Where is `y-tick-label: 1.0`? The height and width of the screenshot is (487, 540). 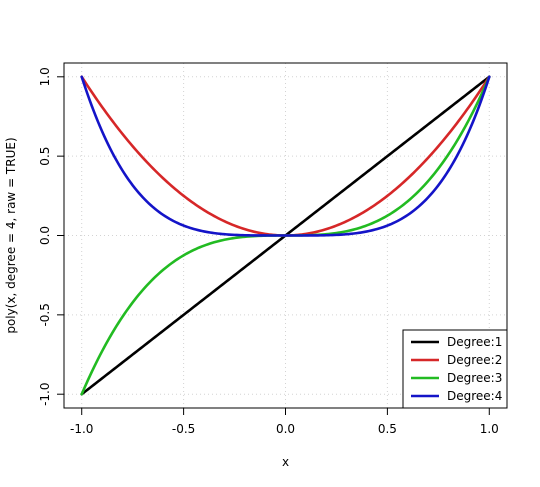
y-tick-label: 1.0 is located at coordinates (45, 76).